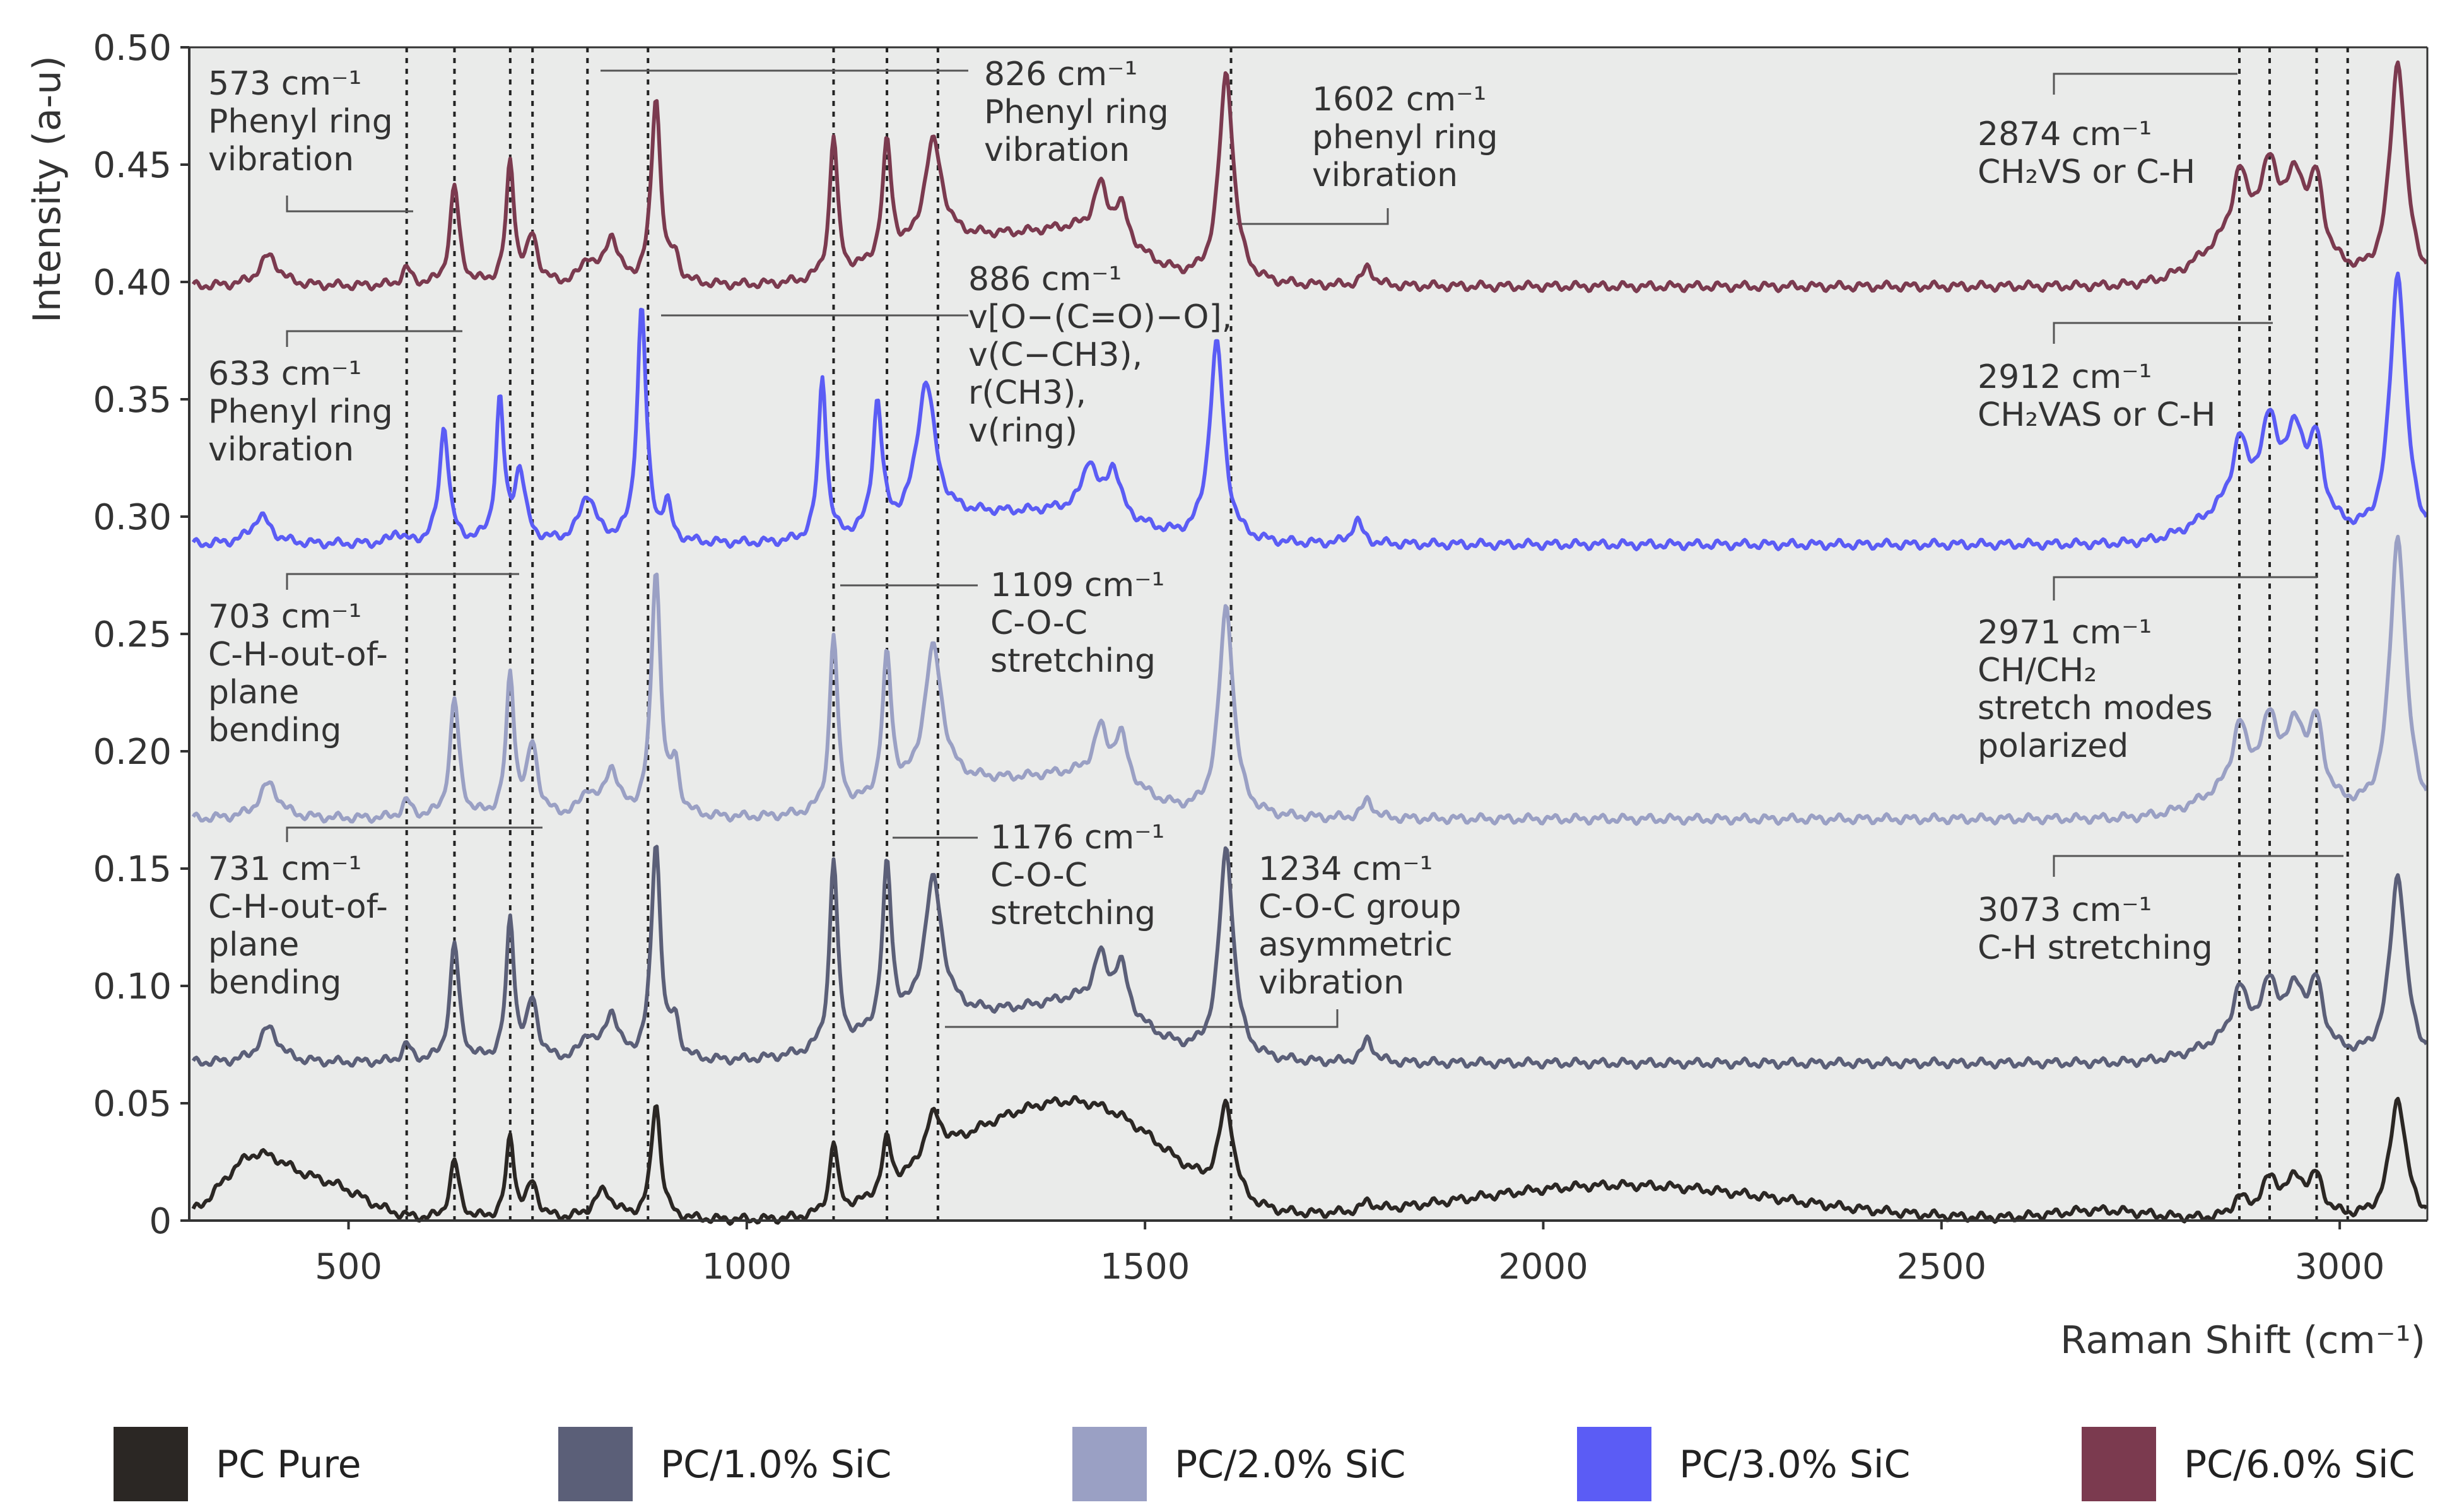  What do you see at coordinates (1355, 945) in the screenshot?
I see `annotation-line: asymmetric` at bounding box center [1355, 945].